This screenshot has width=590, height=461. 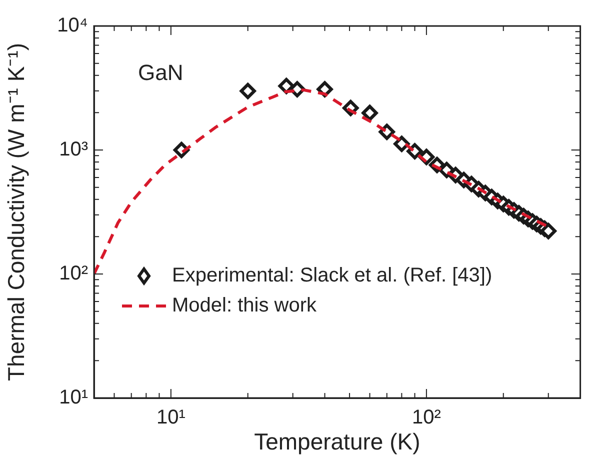 What do you see at coordinates (245, 305) in the screenshot?
I see `legend-label: Model: this work` at bounding box center [245, 305].